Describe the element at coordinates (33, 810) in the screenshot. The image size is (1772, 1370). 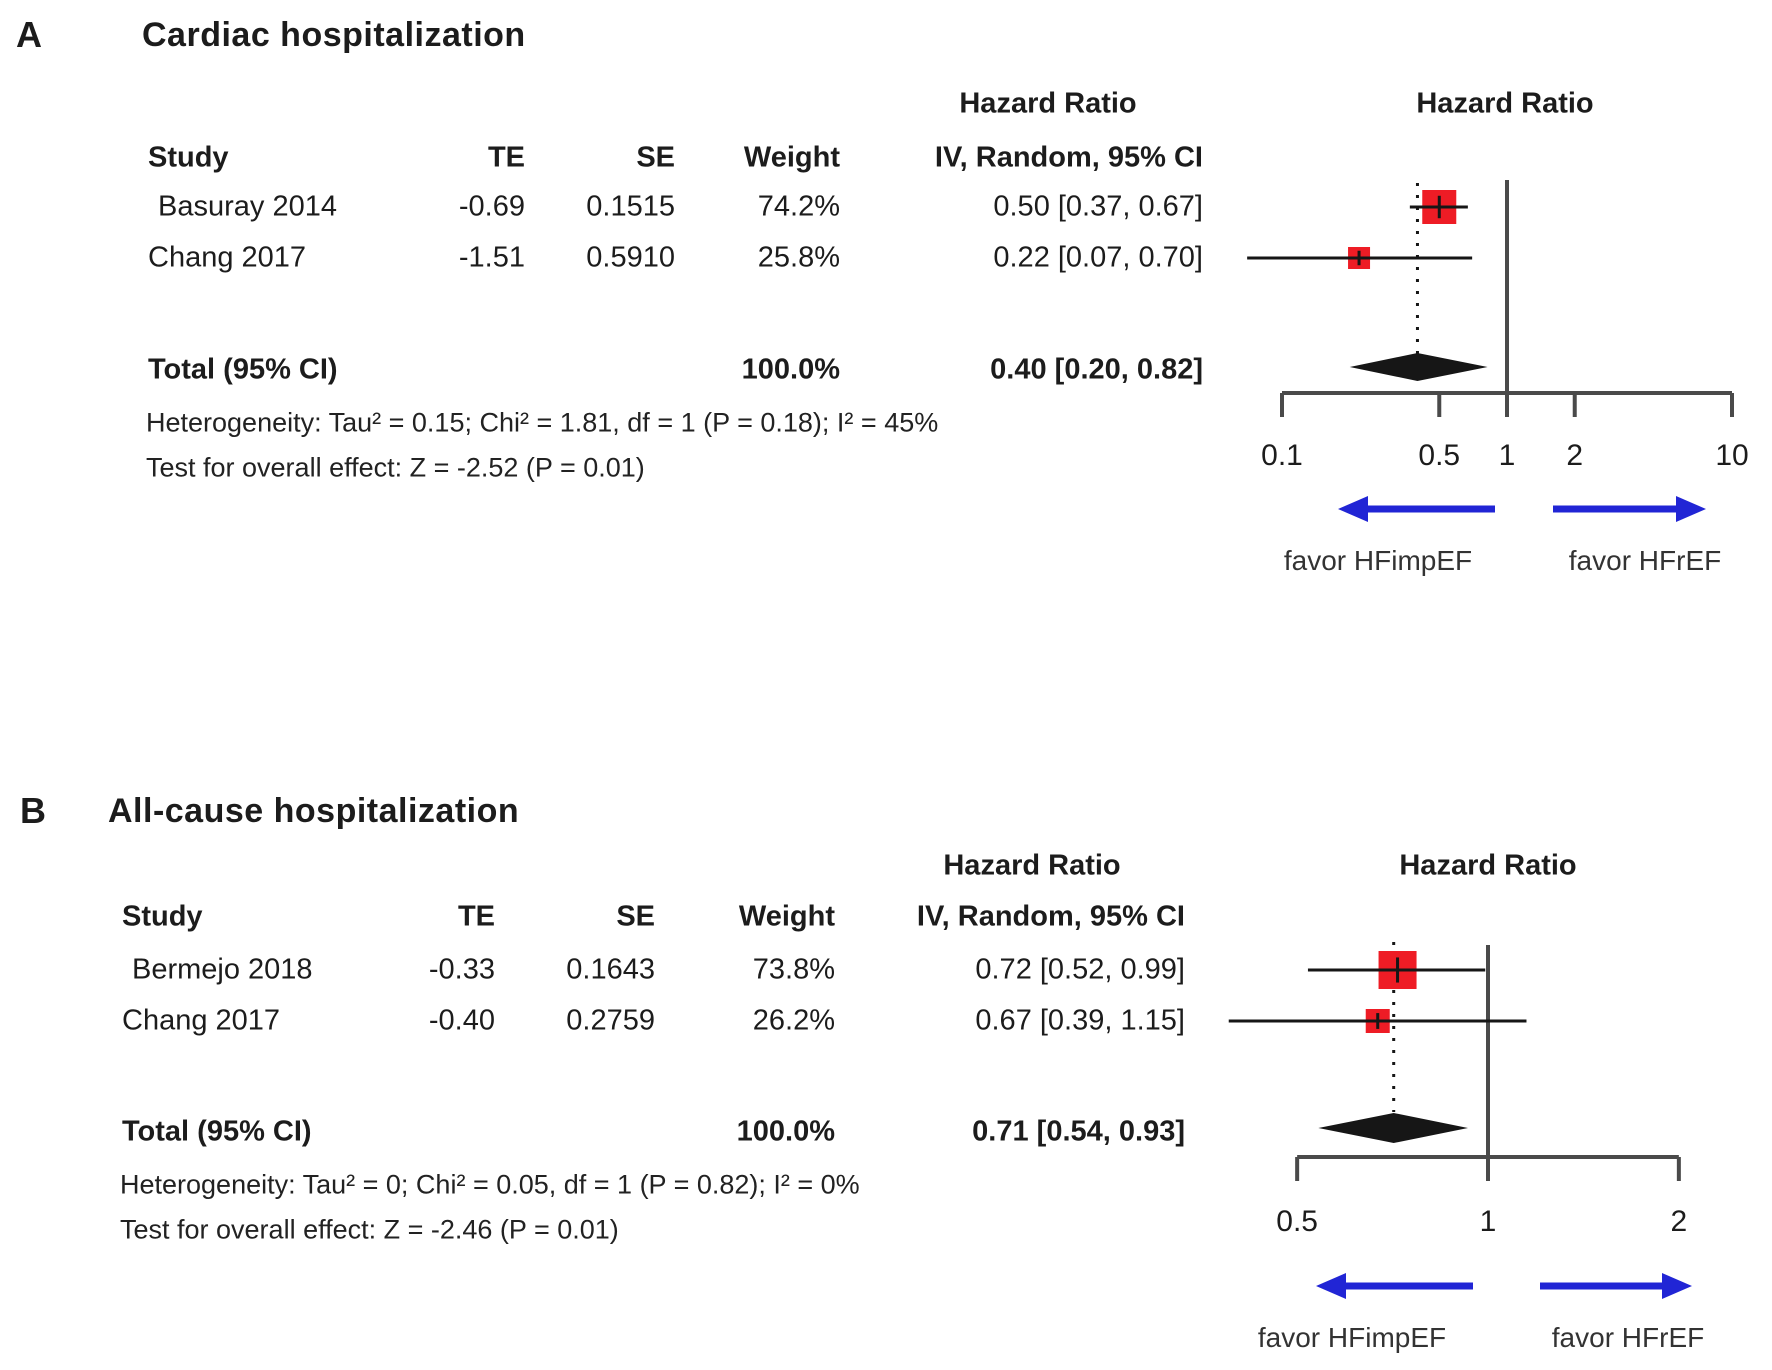
I see `panel-letter: B` at that location.